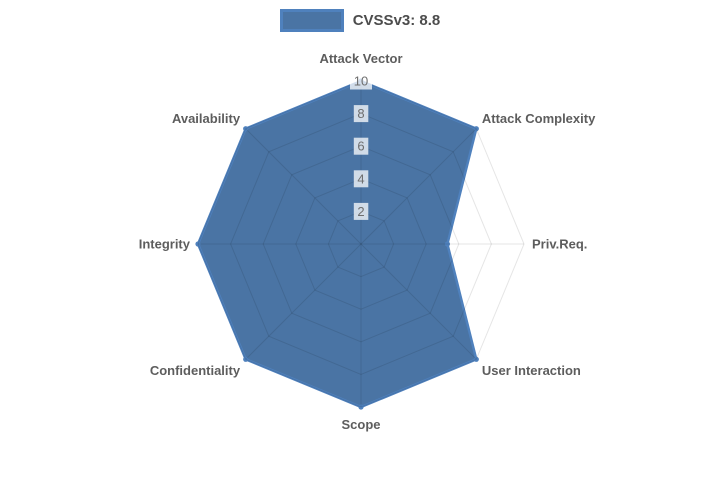  I want to click on tick-label-2: 2, so click(360, 211).